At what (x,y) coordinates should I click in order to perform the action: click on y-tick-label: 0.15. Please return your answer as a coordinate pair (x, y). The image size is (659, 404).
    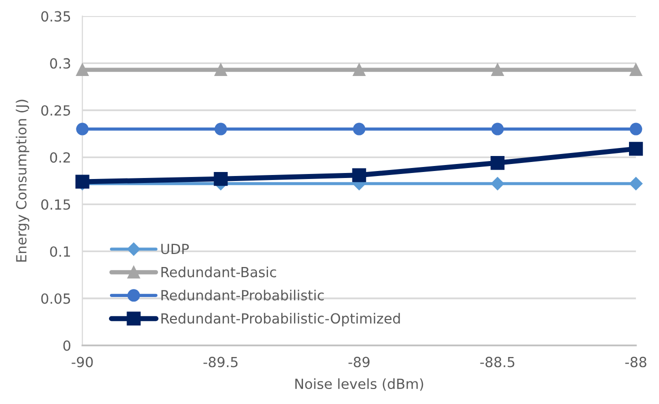
    Looking at the image, I should click on (55, 204).